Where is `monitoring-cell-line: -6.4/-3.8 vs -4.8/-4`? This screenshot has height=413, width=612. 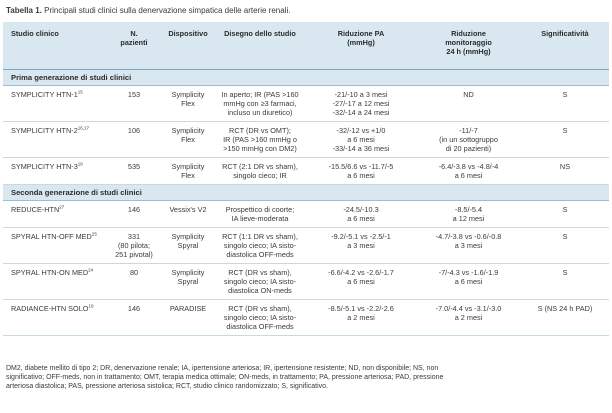 monitoring-cell-line: -6.4/-3.8 vs -4.8/-4 is located at coordinates (468, 166).